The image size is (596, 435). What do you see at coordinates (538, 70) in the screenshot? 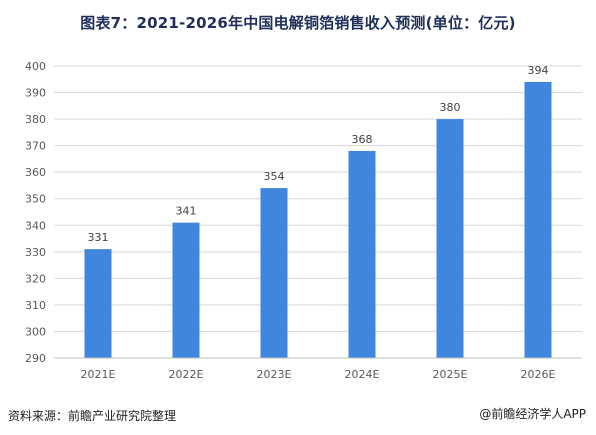
I see `data-label: 394` at bounding box center [538, 70].